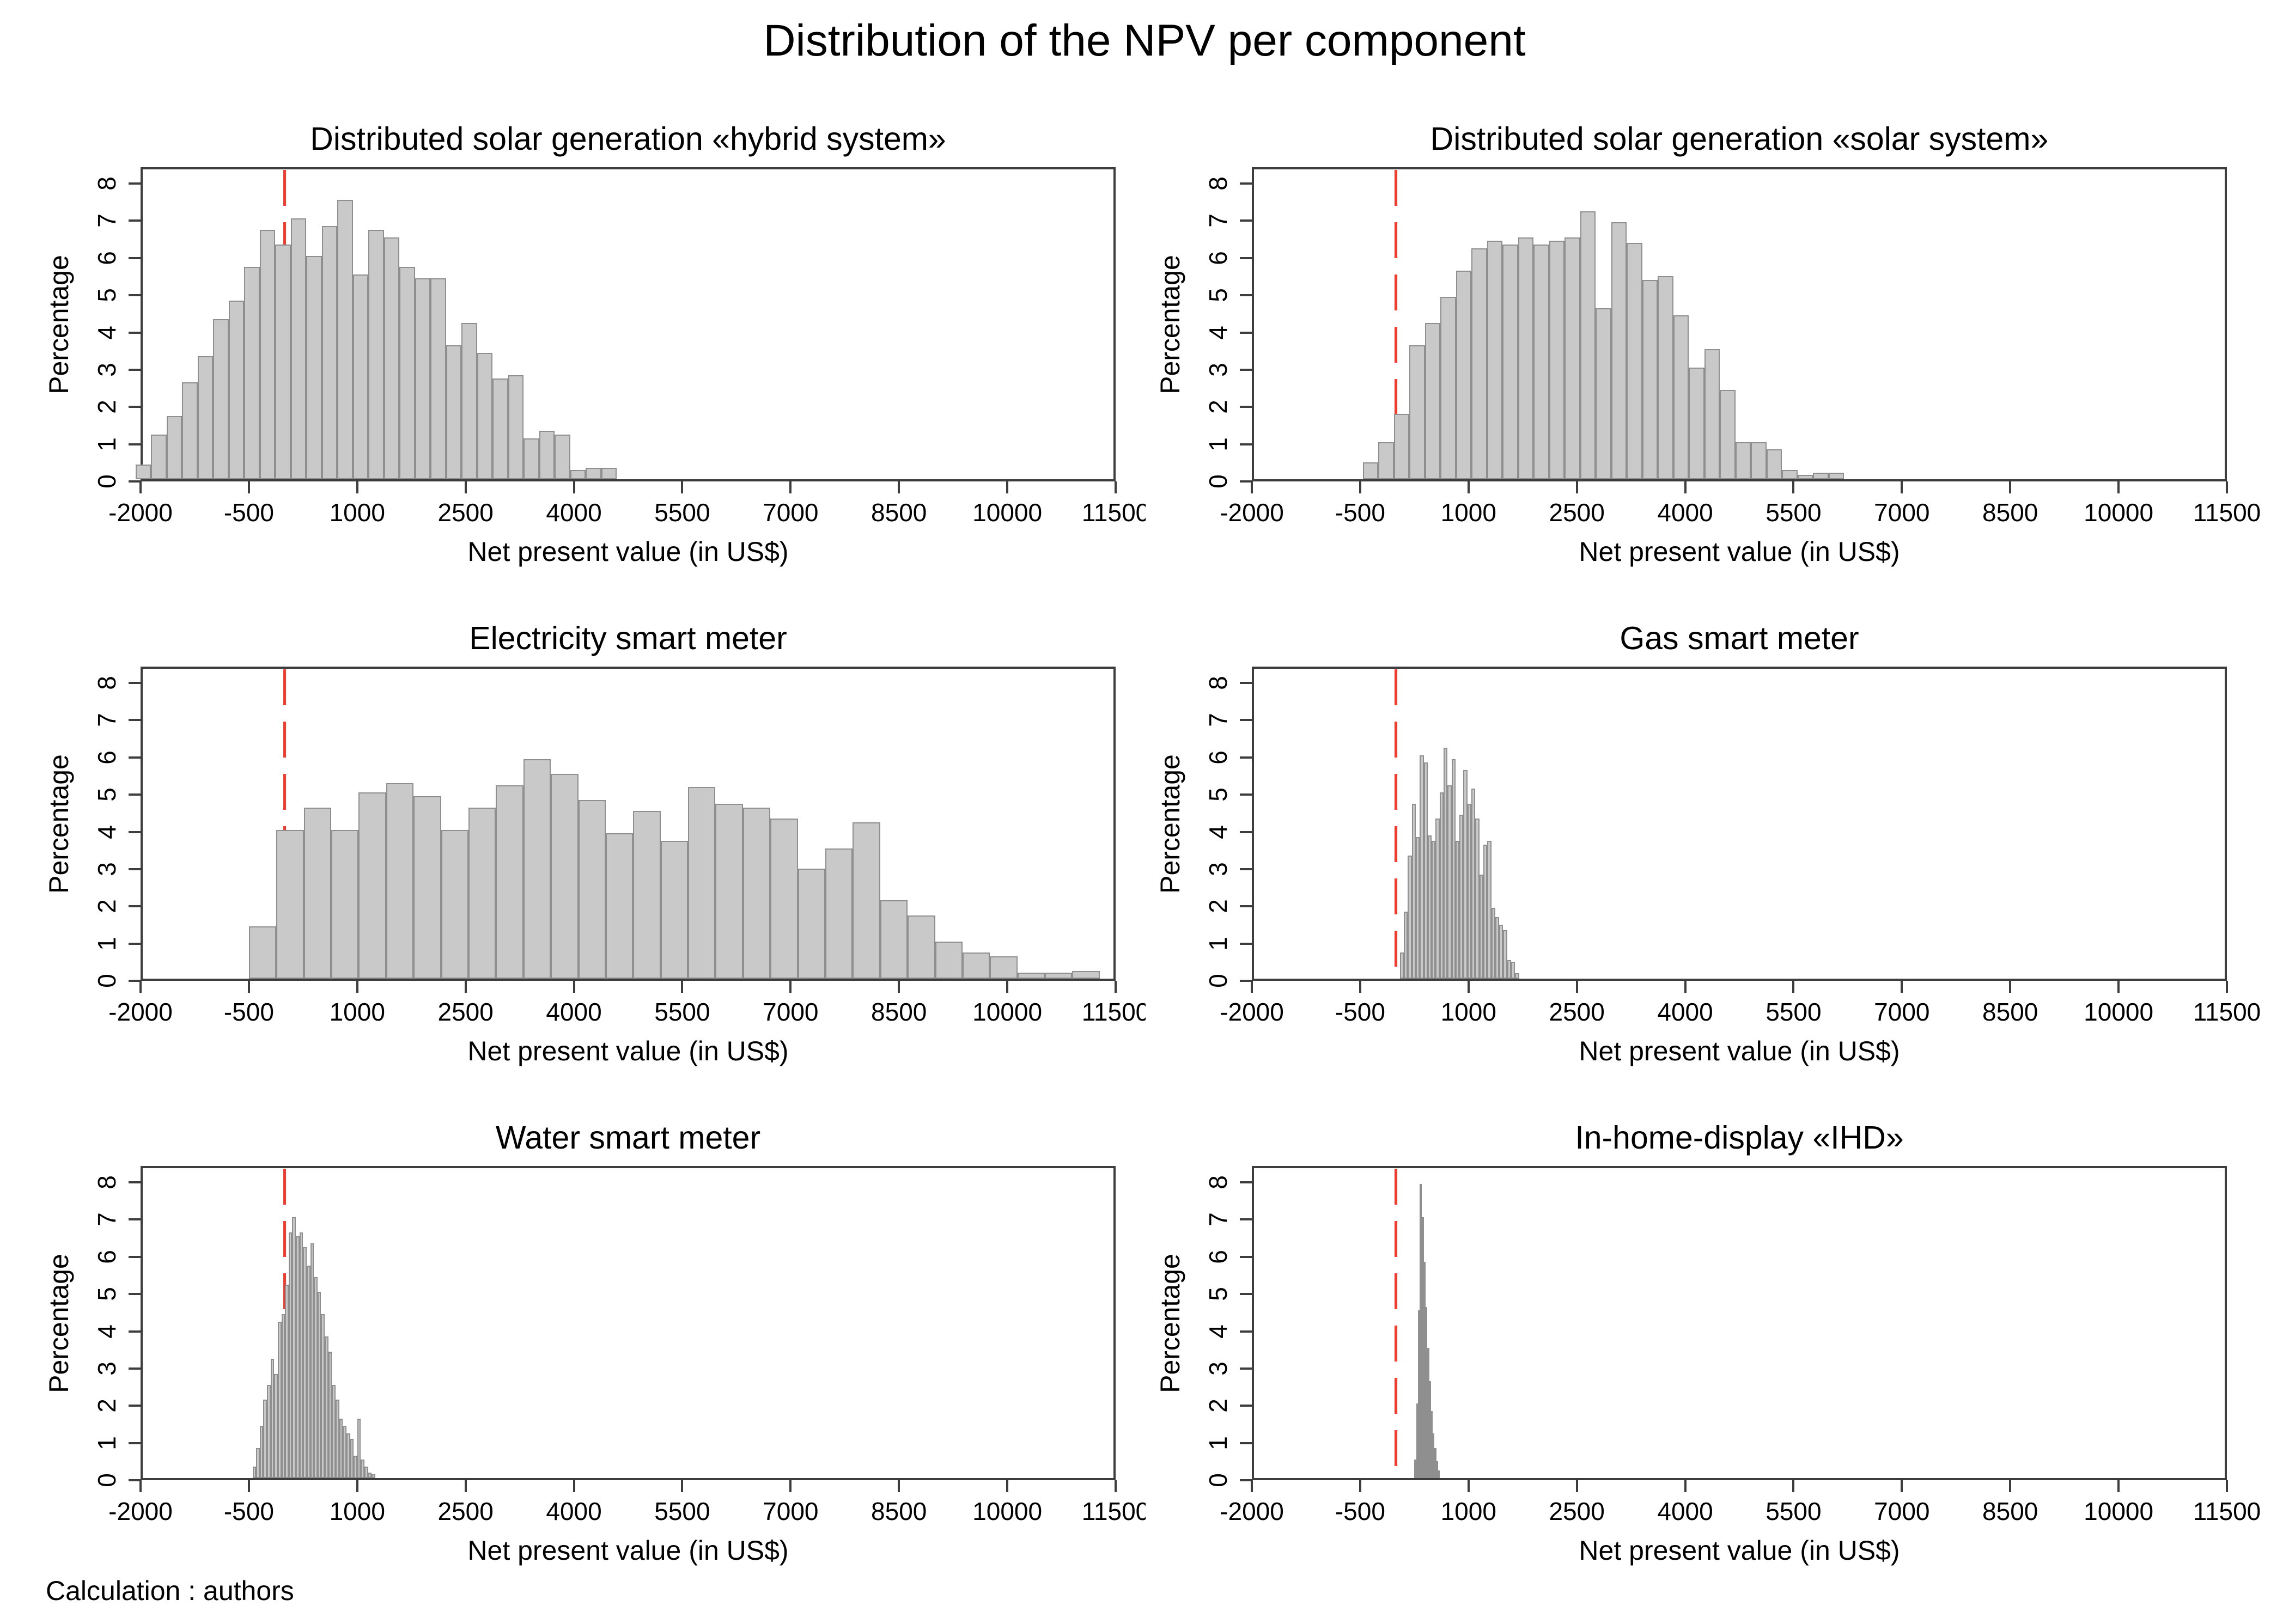 This screenshot has height=1624, width=2289. Describe the element at coordinates (357, 512) in the screenshot. I see `x-tick-label: 1000` at that location.